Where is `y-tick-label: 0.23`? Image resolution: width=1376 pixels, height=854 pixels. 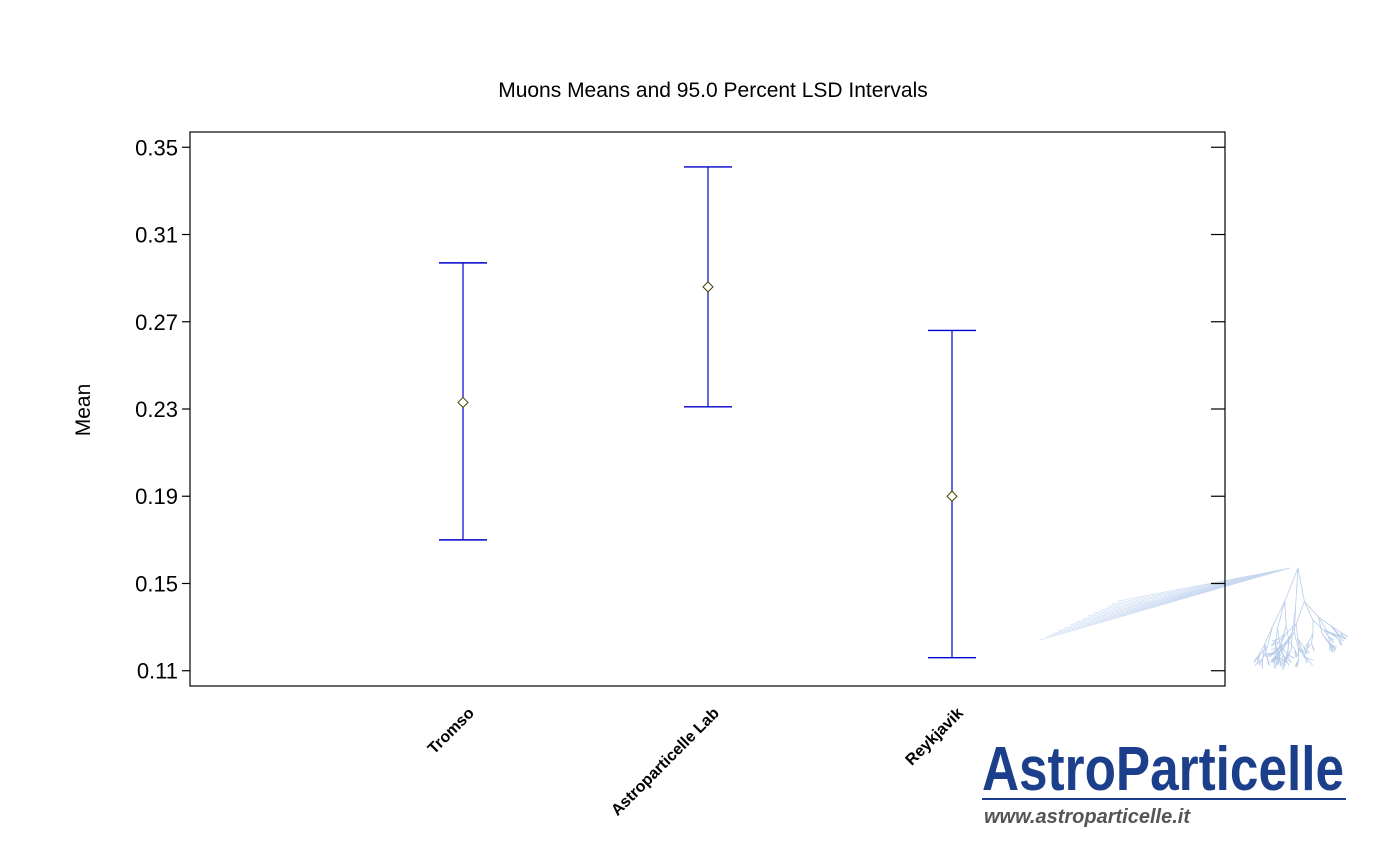
y-tick-label: 0.23 is located at coordinates (156, 409).